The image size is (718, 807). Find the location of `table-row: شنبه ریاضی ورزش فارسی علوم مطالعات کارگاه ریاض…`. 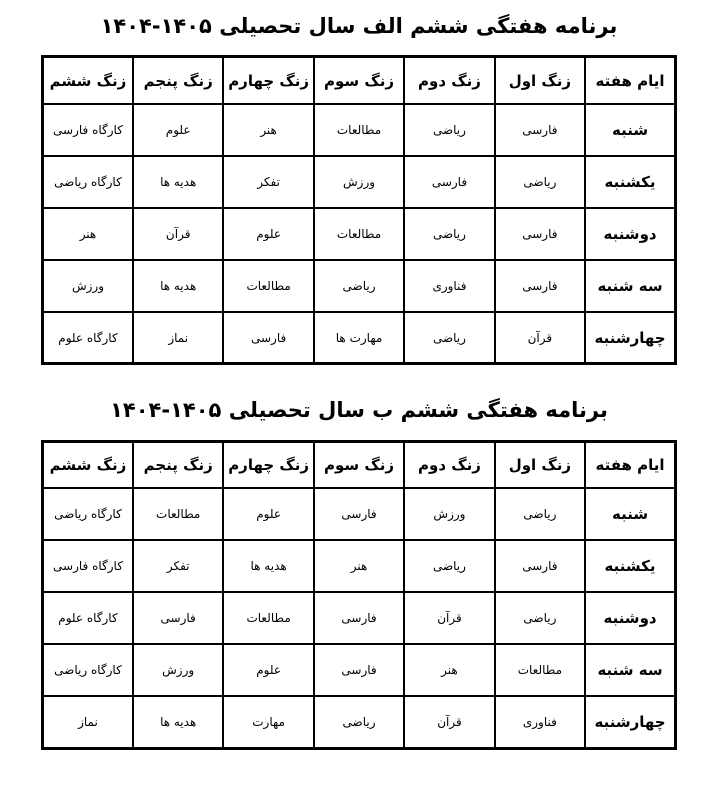

table-row: شنبه ریاضی ورزش فارسی علوم مطالعات کارگاه ریاض… is located at coordinates (359, 514).